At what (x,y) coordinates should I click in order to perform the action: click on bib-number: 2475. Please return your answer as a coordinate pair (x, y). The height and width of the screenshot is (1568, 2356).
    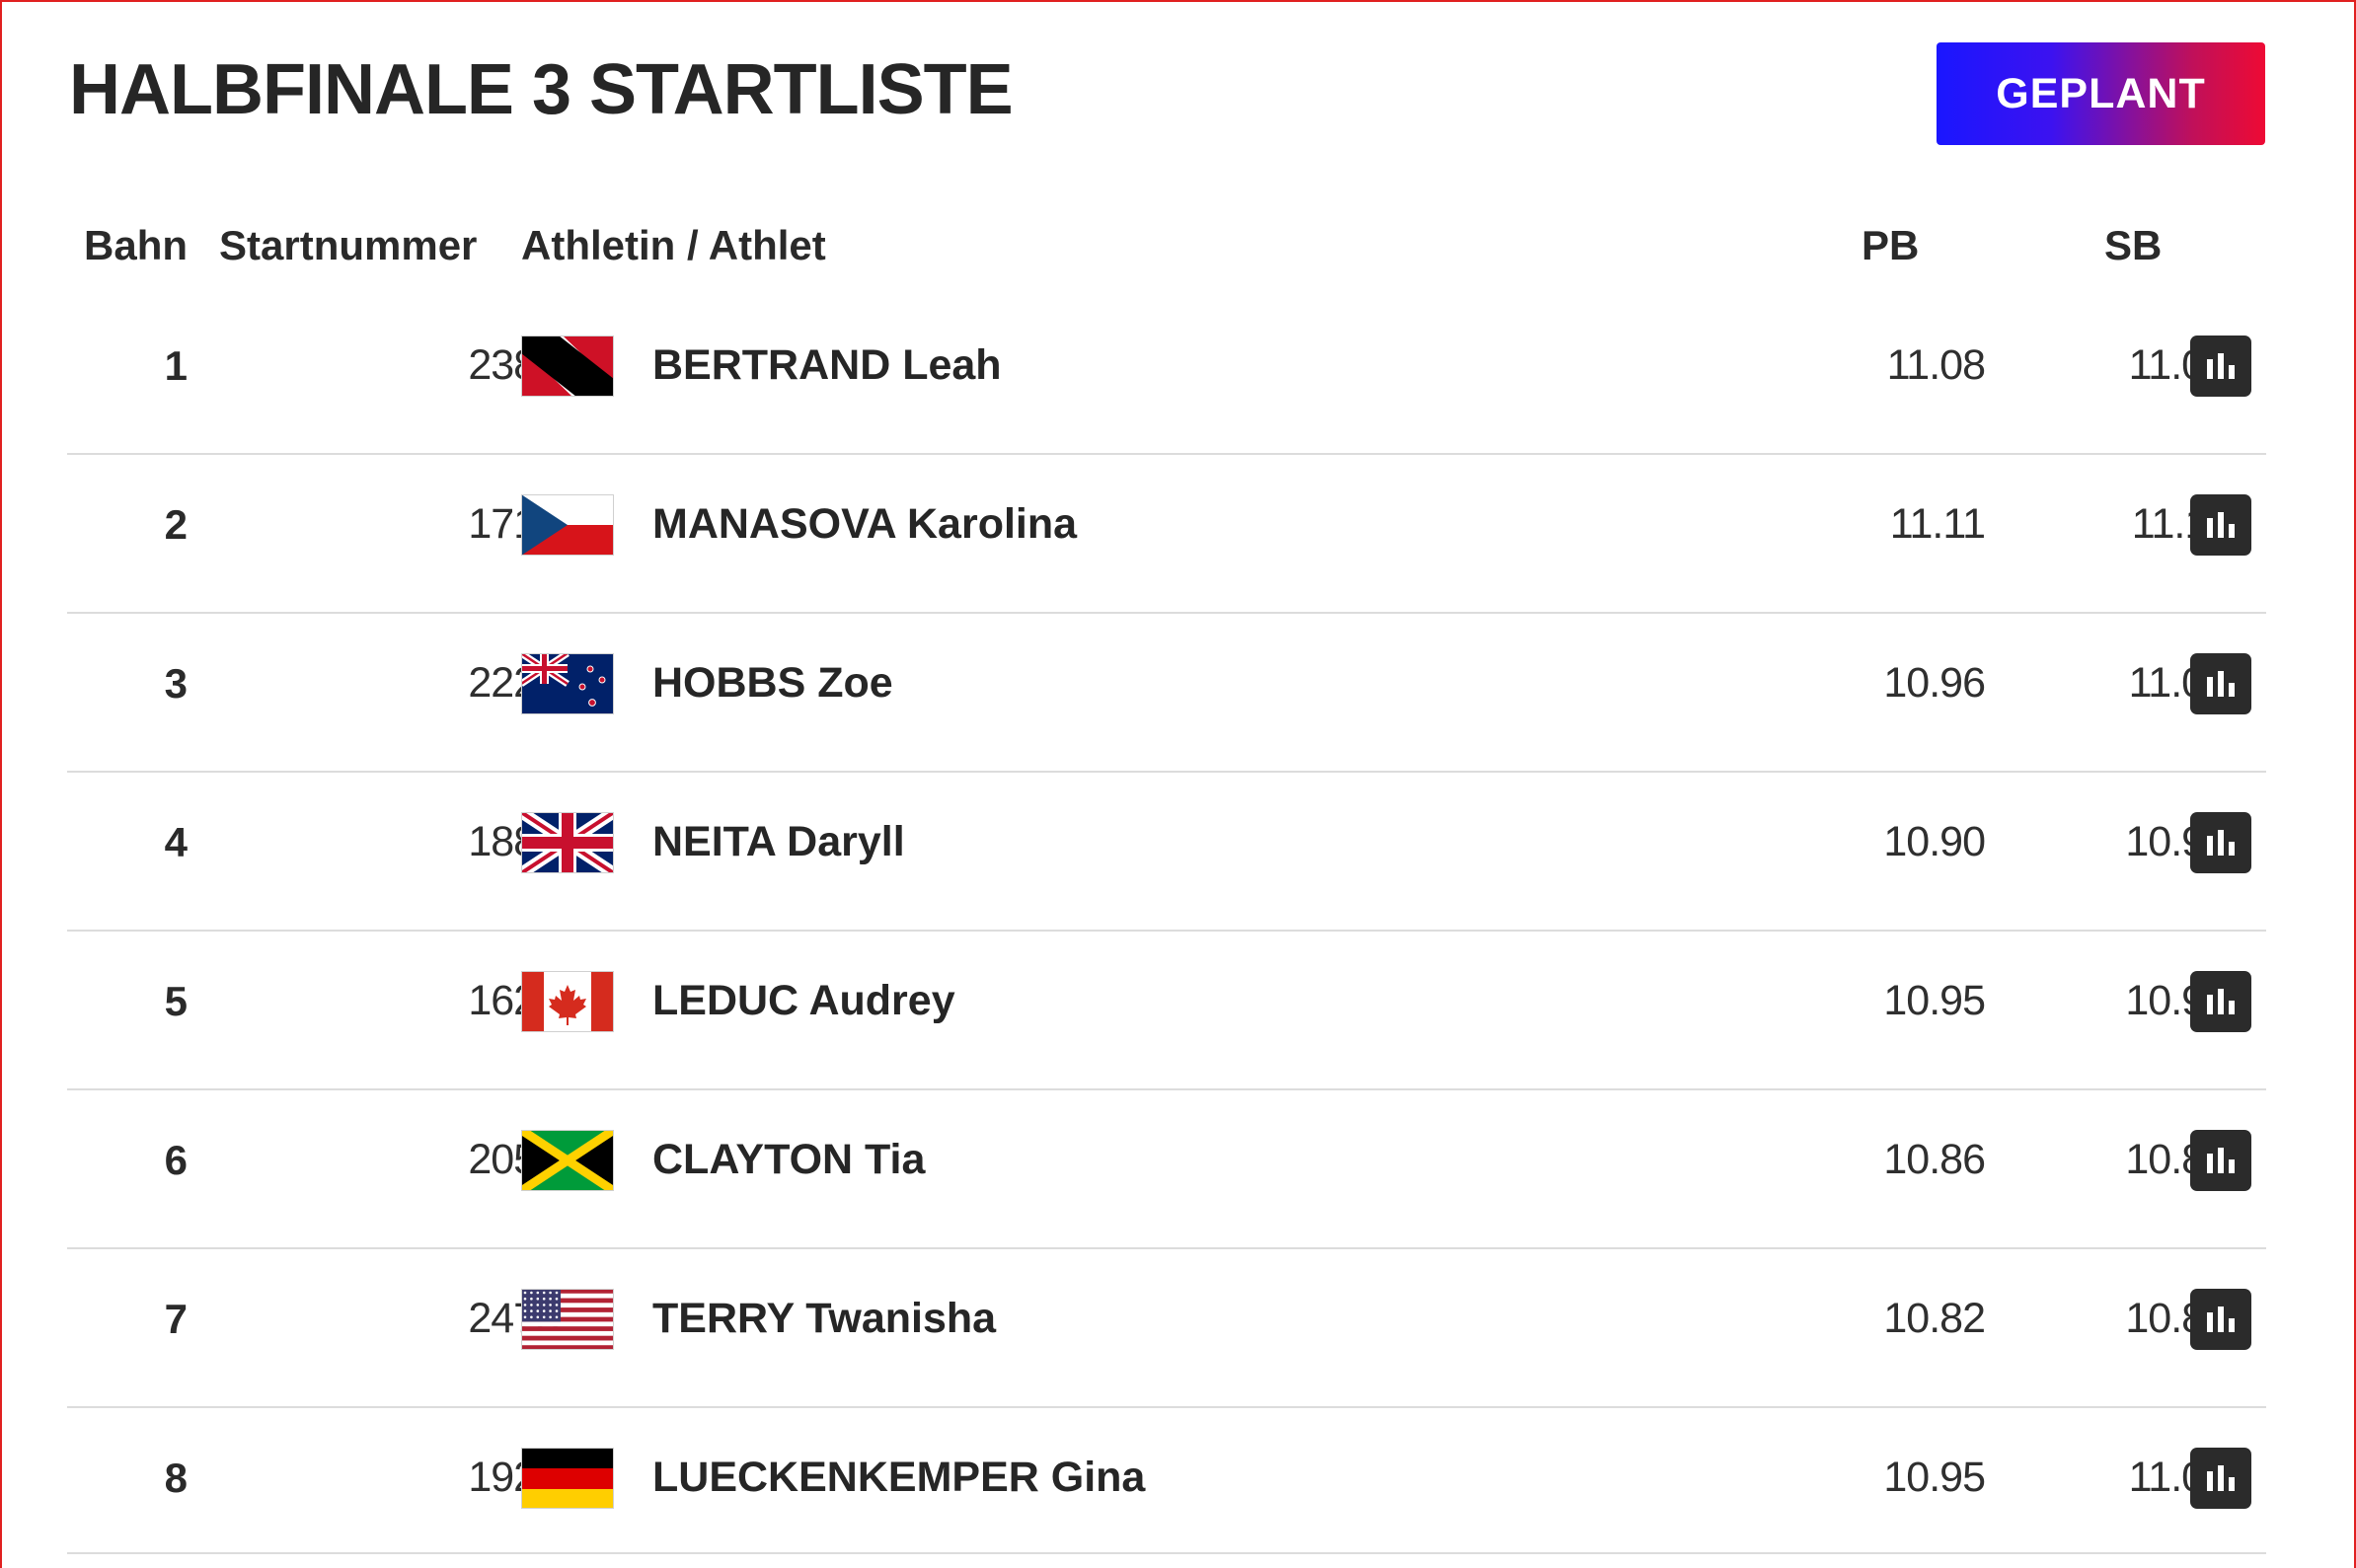
    Looking at the image, I should click on (514, 1319).